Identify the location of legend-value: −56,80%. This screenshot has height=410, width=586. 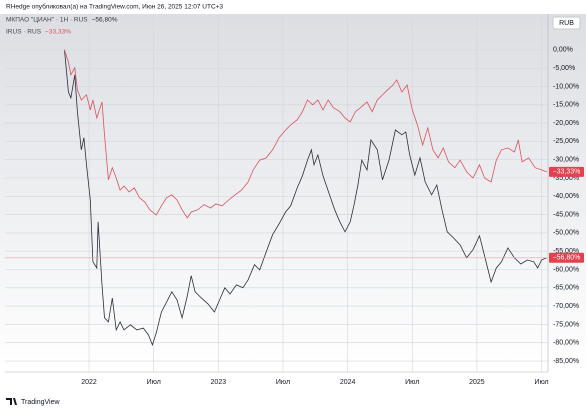
(105, 20).